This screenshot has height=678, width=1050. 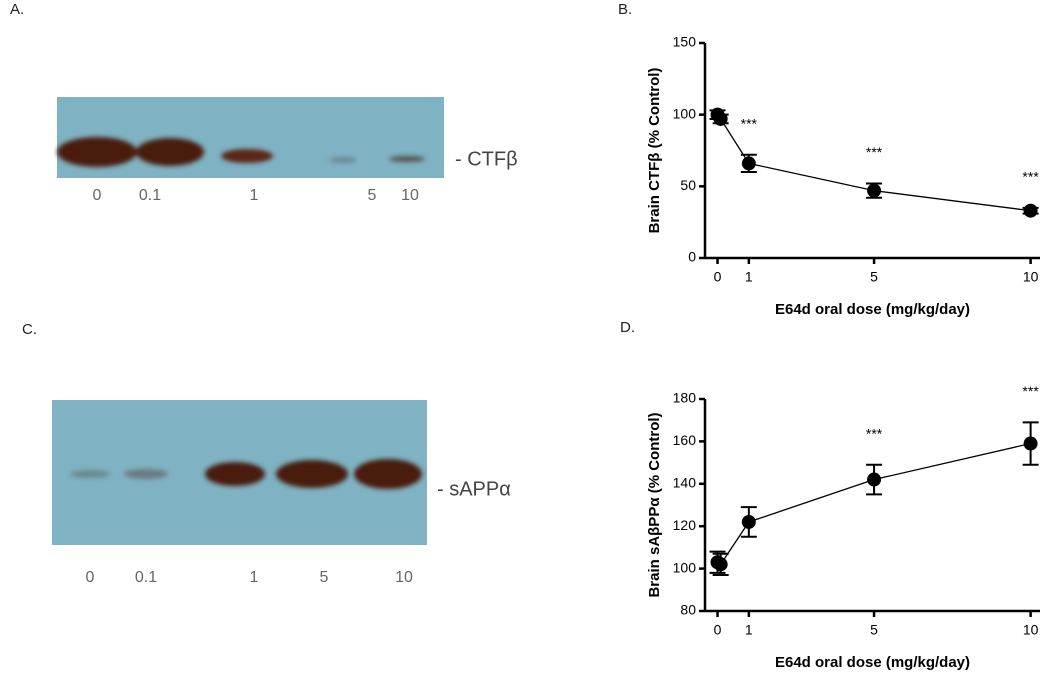 What do you see at coordinates (874, 504) in the screenshot?
I see `fit-line` at bounding box center [874, 504].